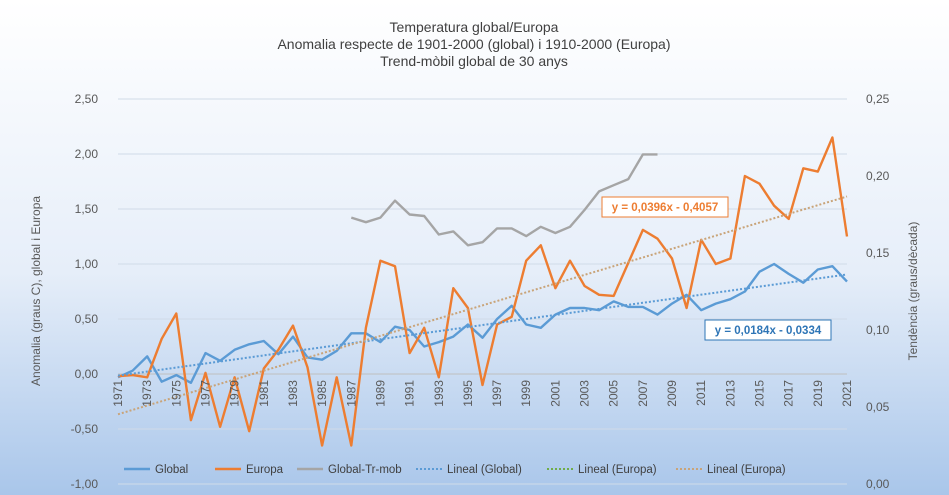 The height and width of the screenshot is (495, 949). I want to click on legend-label: Lineal (Global), so click(484, 470).